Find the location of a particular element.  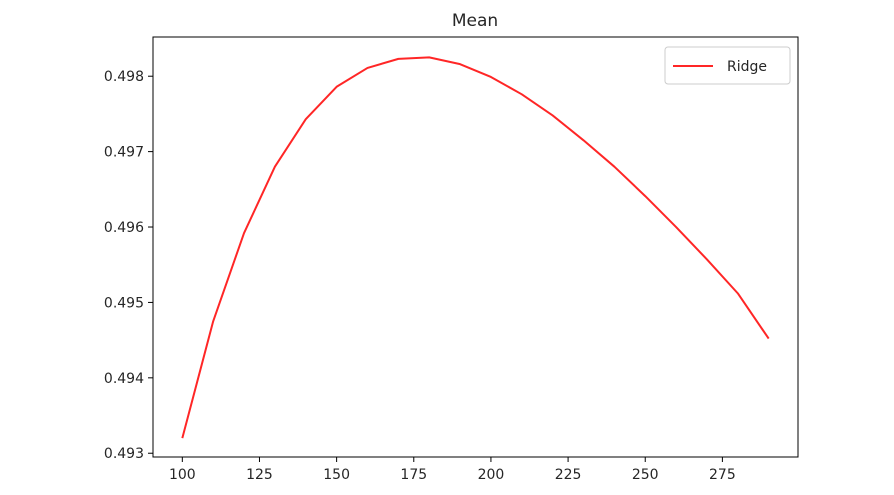

x-tick-label: 150 is located at coordinates (336, 475).